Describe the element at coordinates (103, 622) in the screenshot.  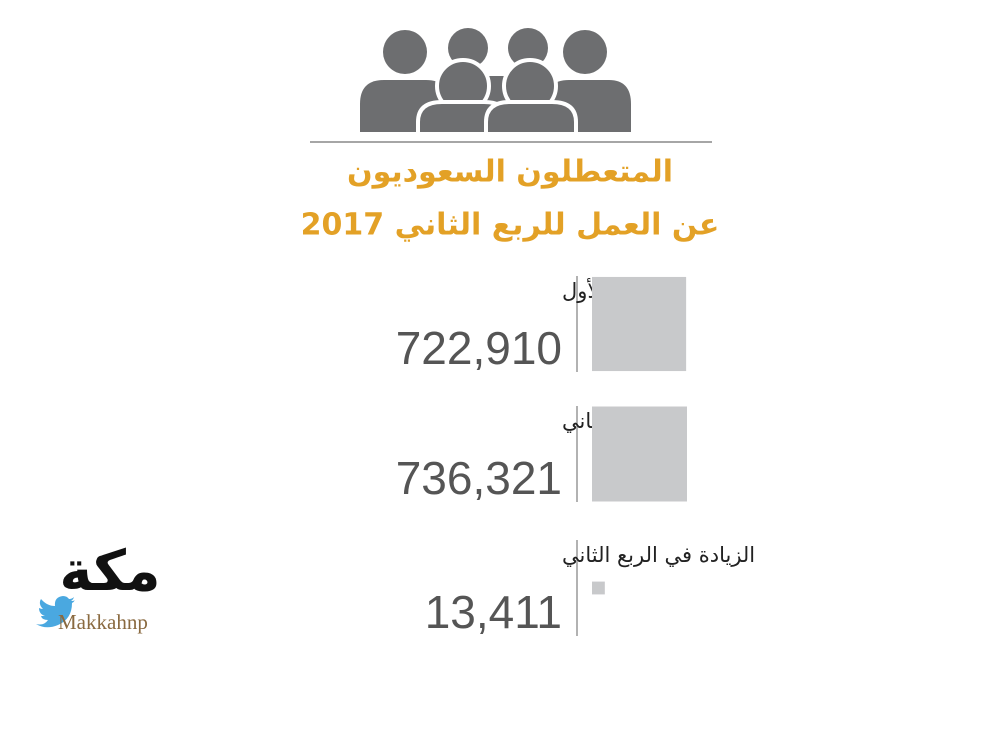
I see `logo-handle: Makkahnp` at that location.